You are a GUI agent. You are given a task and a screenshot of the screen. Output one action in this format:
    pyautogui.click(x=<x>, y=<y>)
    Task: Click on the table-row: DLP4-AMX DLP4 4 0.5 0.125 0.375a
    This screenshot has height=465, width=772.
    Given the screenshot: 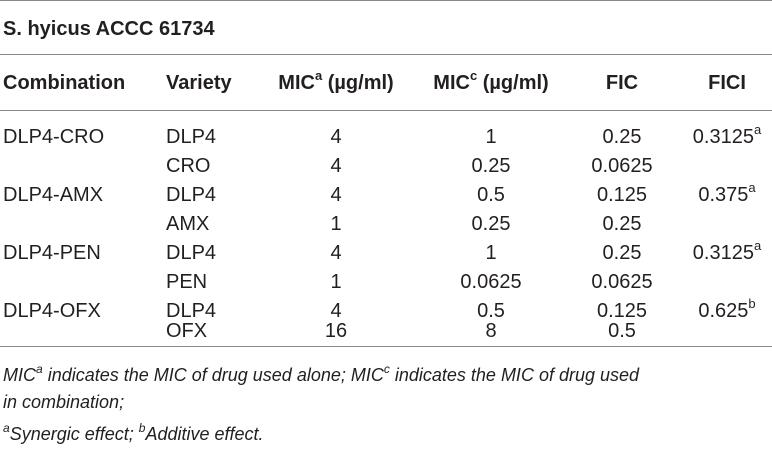 What is the action you would take?
    pyautogui.click(x=386, y=195)
    